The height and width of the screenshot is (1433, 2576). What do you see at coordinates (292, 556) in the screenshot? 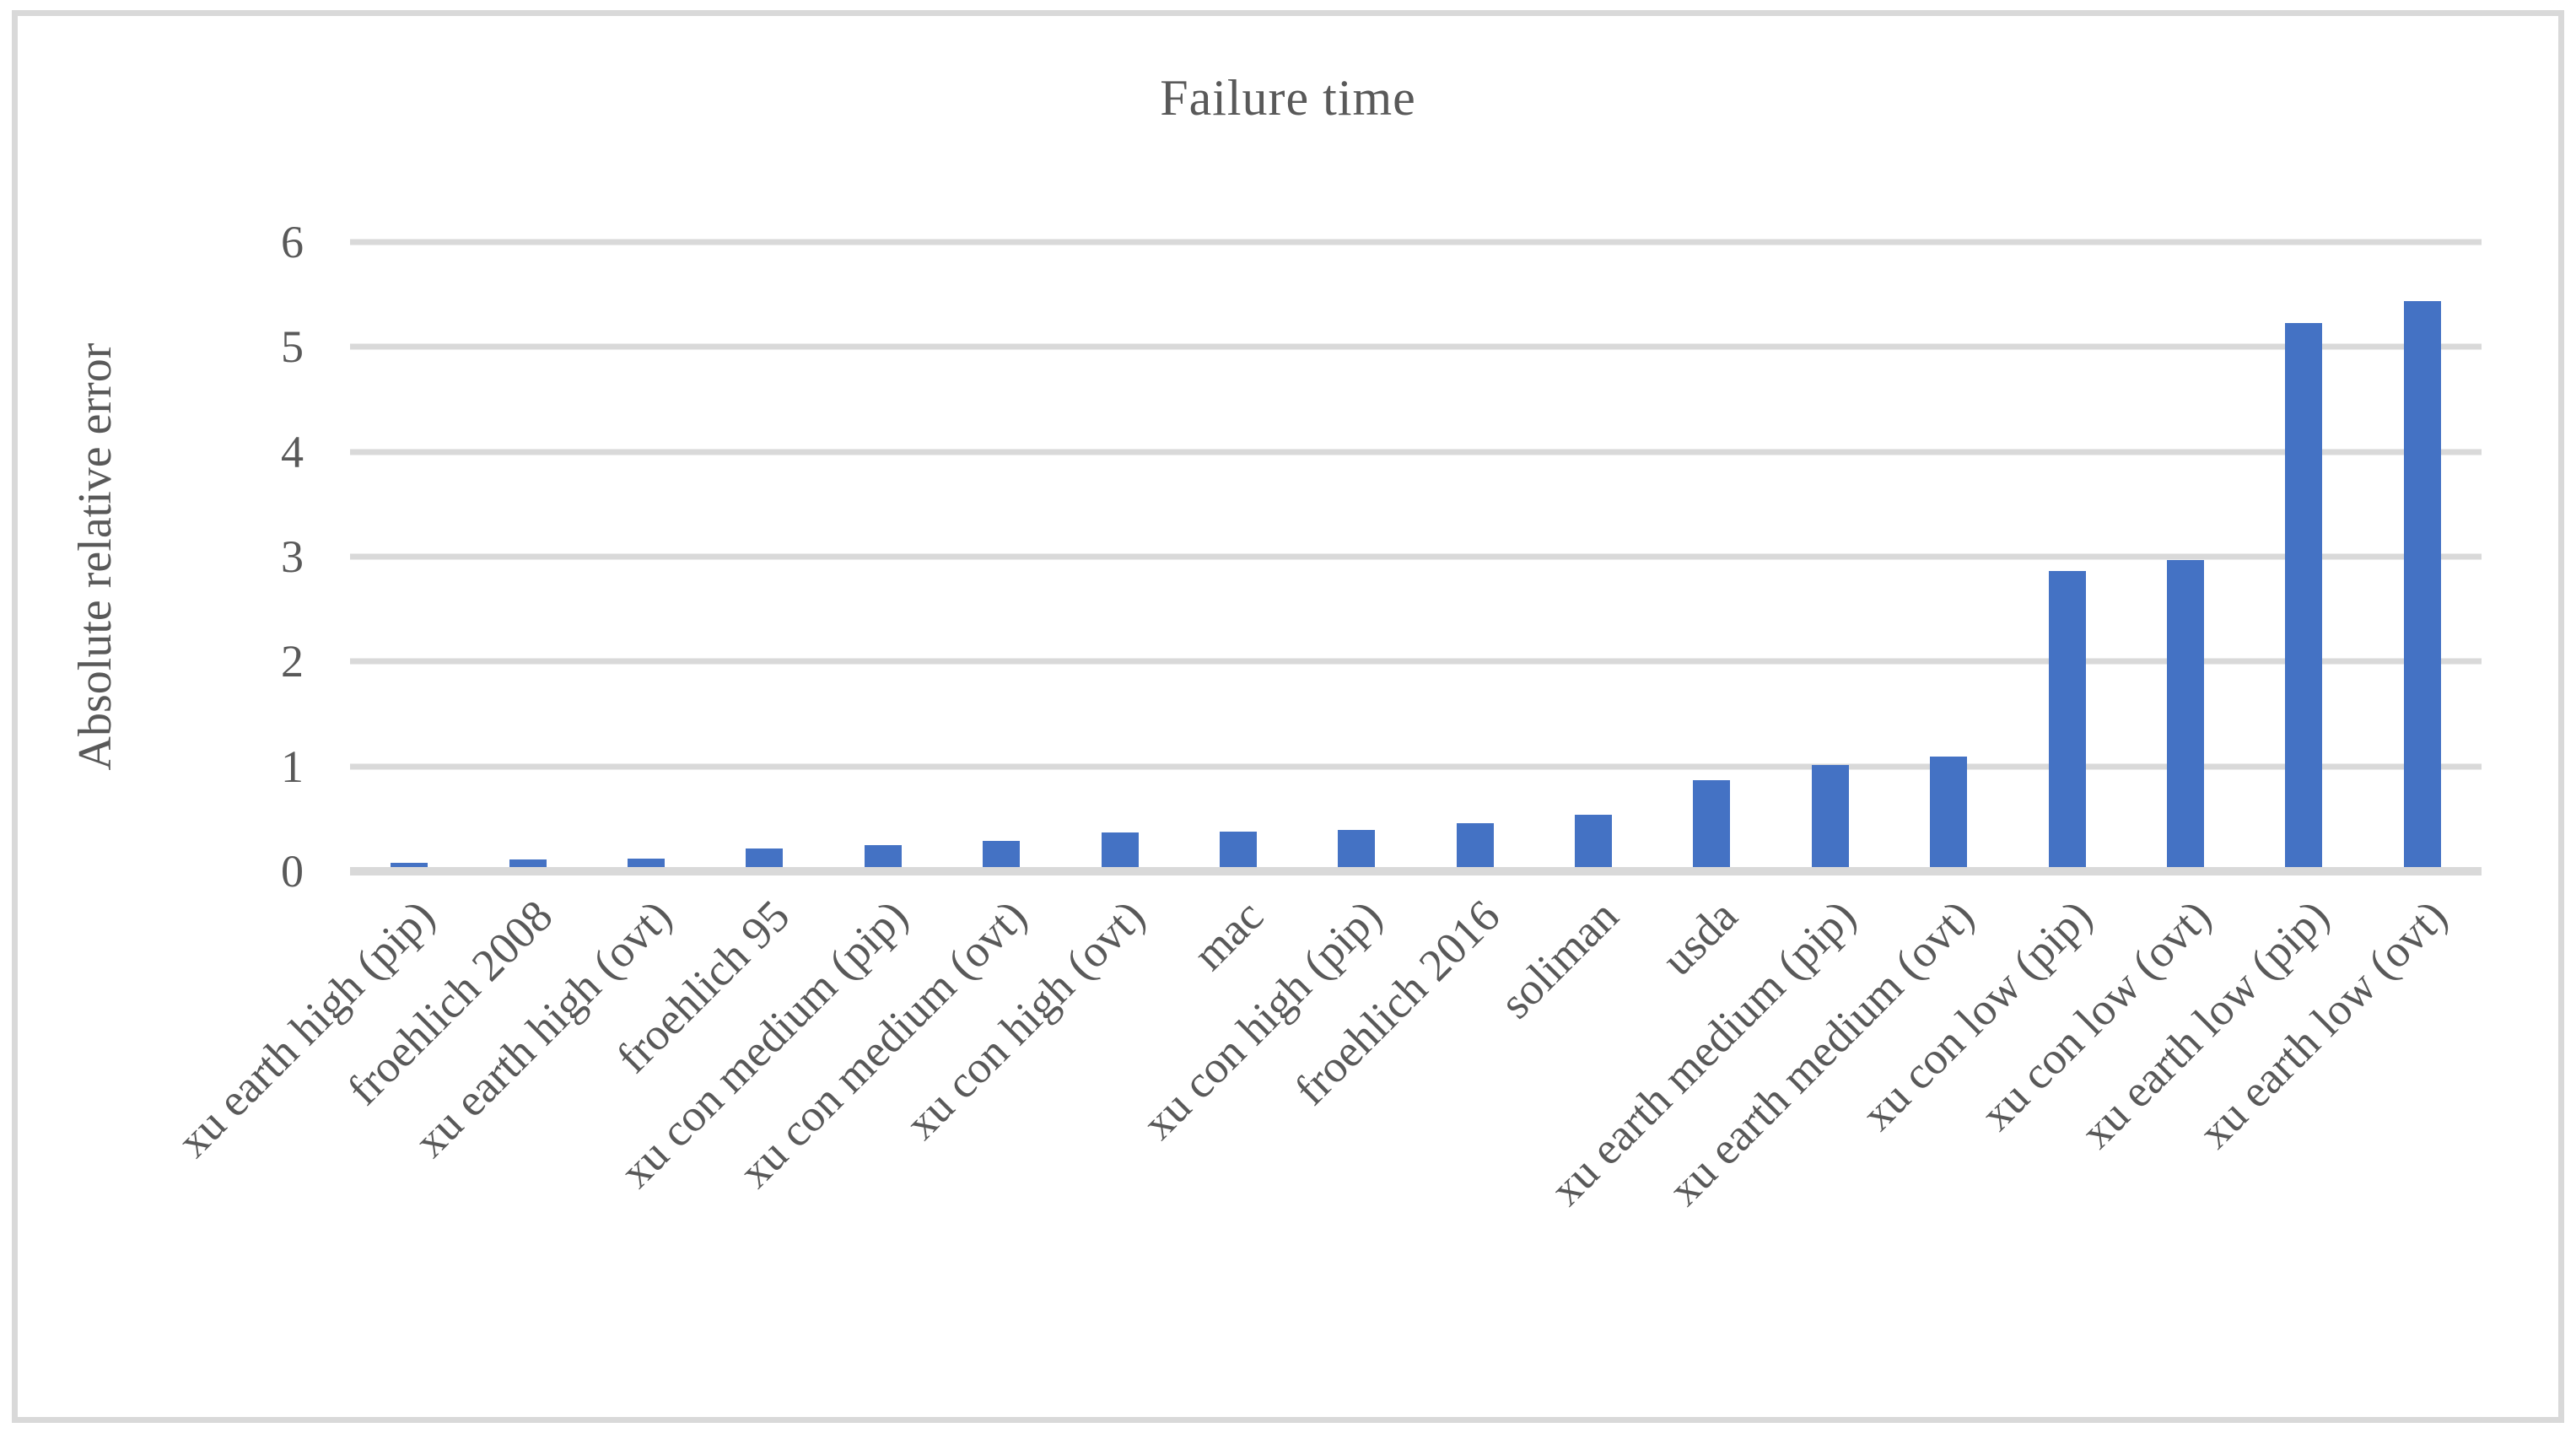
I see `y-tick-label-3: 3` at bounding box center [292, 556].